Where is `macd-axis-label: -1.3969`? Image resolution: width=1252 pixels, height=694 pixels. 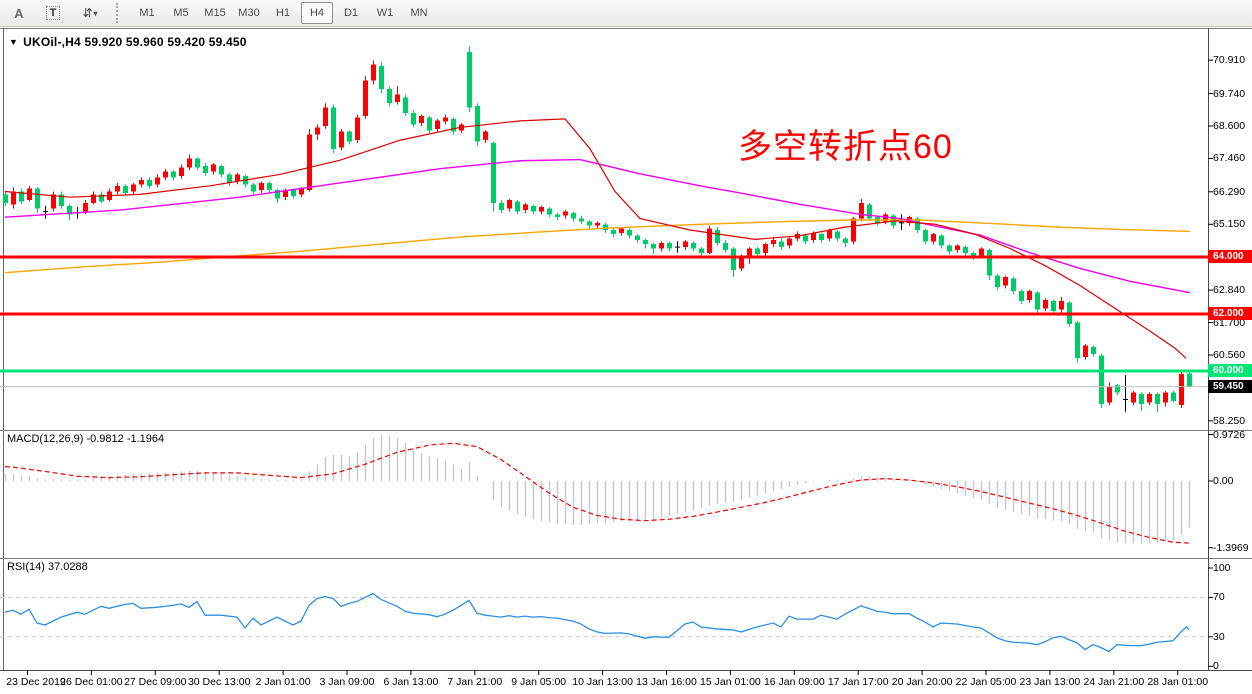 macd-axis-label: -1.3969 is located at coordinates (1231, 547).